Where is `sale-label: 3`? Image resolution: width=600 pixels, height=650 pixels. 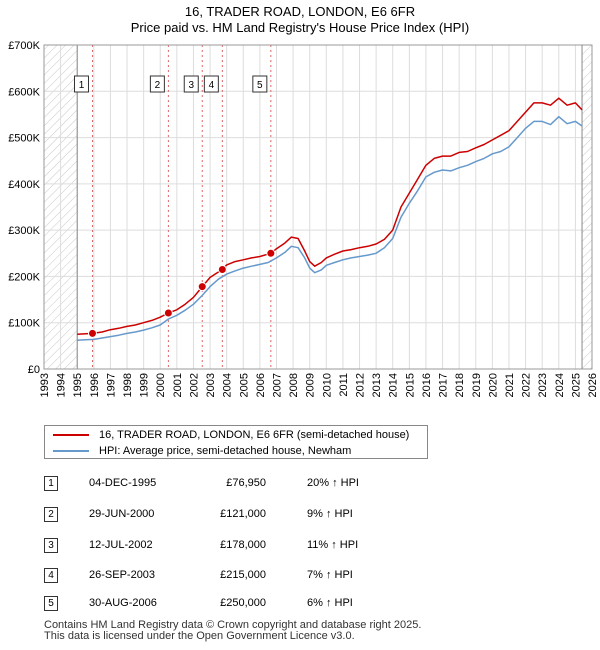
sale-label: 3 is located at coordinates (191, 85).